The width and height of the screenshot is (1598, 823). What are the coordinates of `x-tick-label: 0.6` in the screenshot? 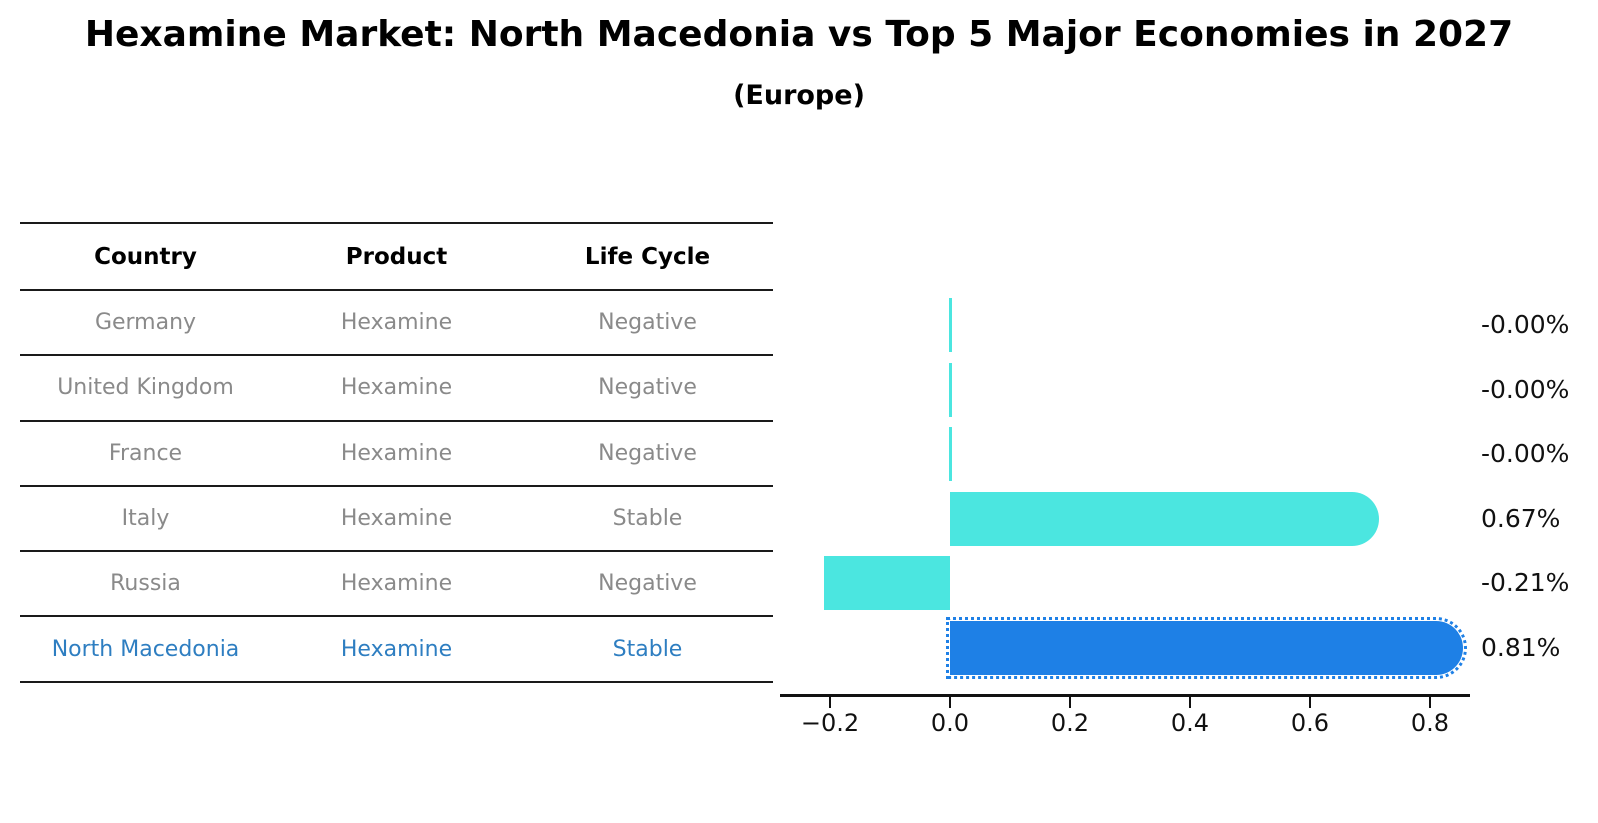 It's located at (1310, 723).